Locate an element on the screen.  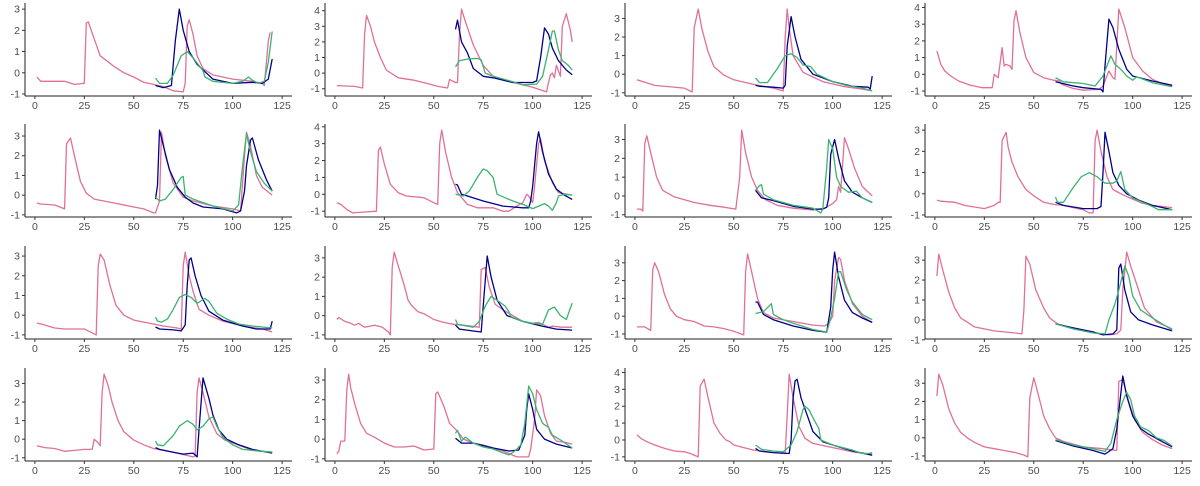
panel-12: -1 0 1 2 3 0 25 50 75 100 125 is located at coordinates (1050, 303).